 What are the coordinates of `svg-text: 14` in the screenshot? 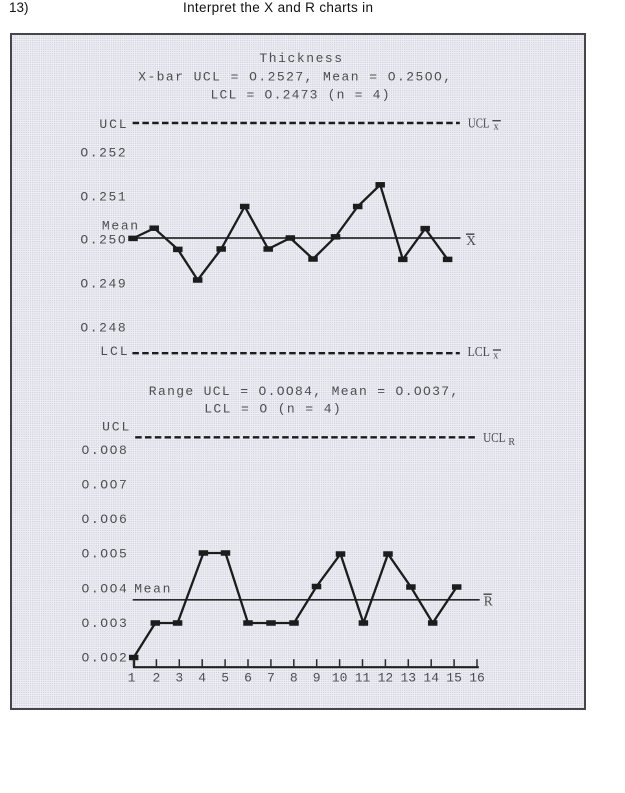 It's located at (431, 677).